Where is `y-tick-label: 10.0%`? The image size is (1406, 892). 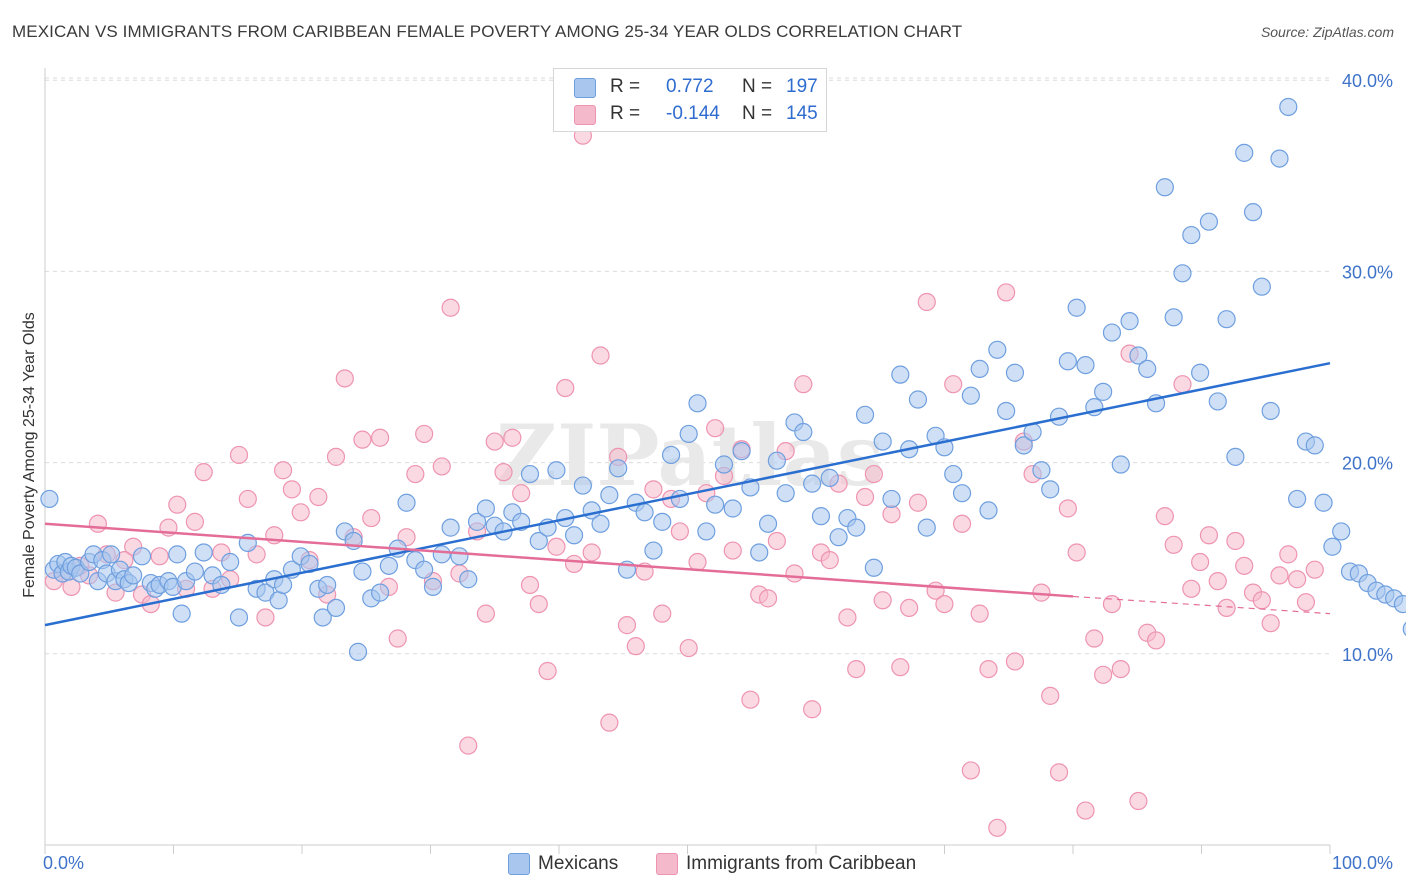 y-tick-label: 10.0% is located at coordinates (1367, 655).